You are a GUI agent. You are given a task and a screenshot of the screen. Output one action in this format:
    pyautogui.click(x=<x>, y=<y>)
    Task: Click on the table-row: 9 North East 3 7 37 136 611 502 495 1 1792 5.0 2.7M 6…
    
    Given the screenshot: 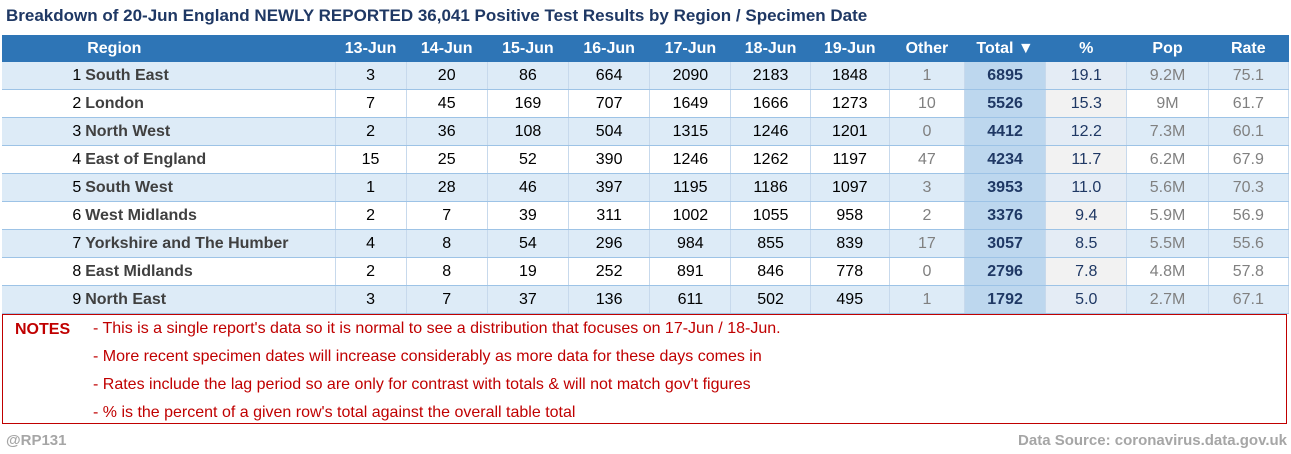 What is the action you would take?
    pyautogui.click(x=646, y=299)
    